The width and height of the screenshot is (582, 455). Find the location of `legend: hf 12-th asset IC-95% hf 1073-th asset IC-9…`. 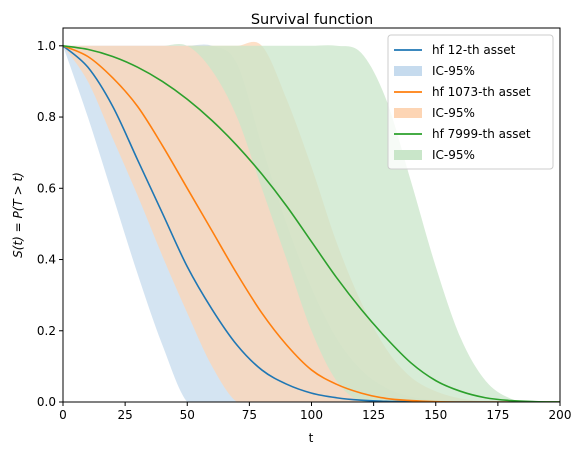

legend: hf 12-th asset IC-95% hf 1073-th asset IC-9… is located at coordinates (470, 102).